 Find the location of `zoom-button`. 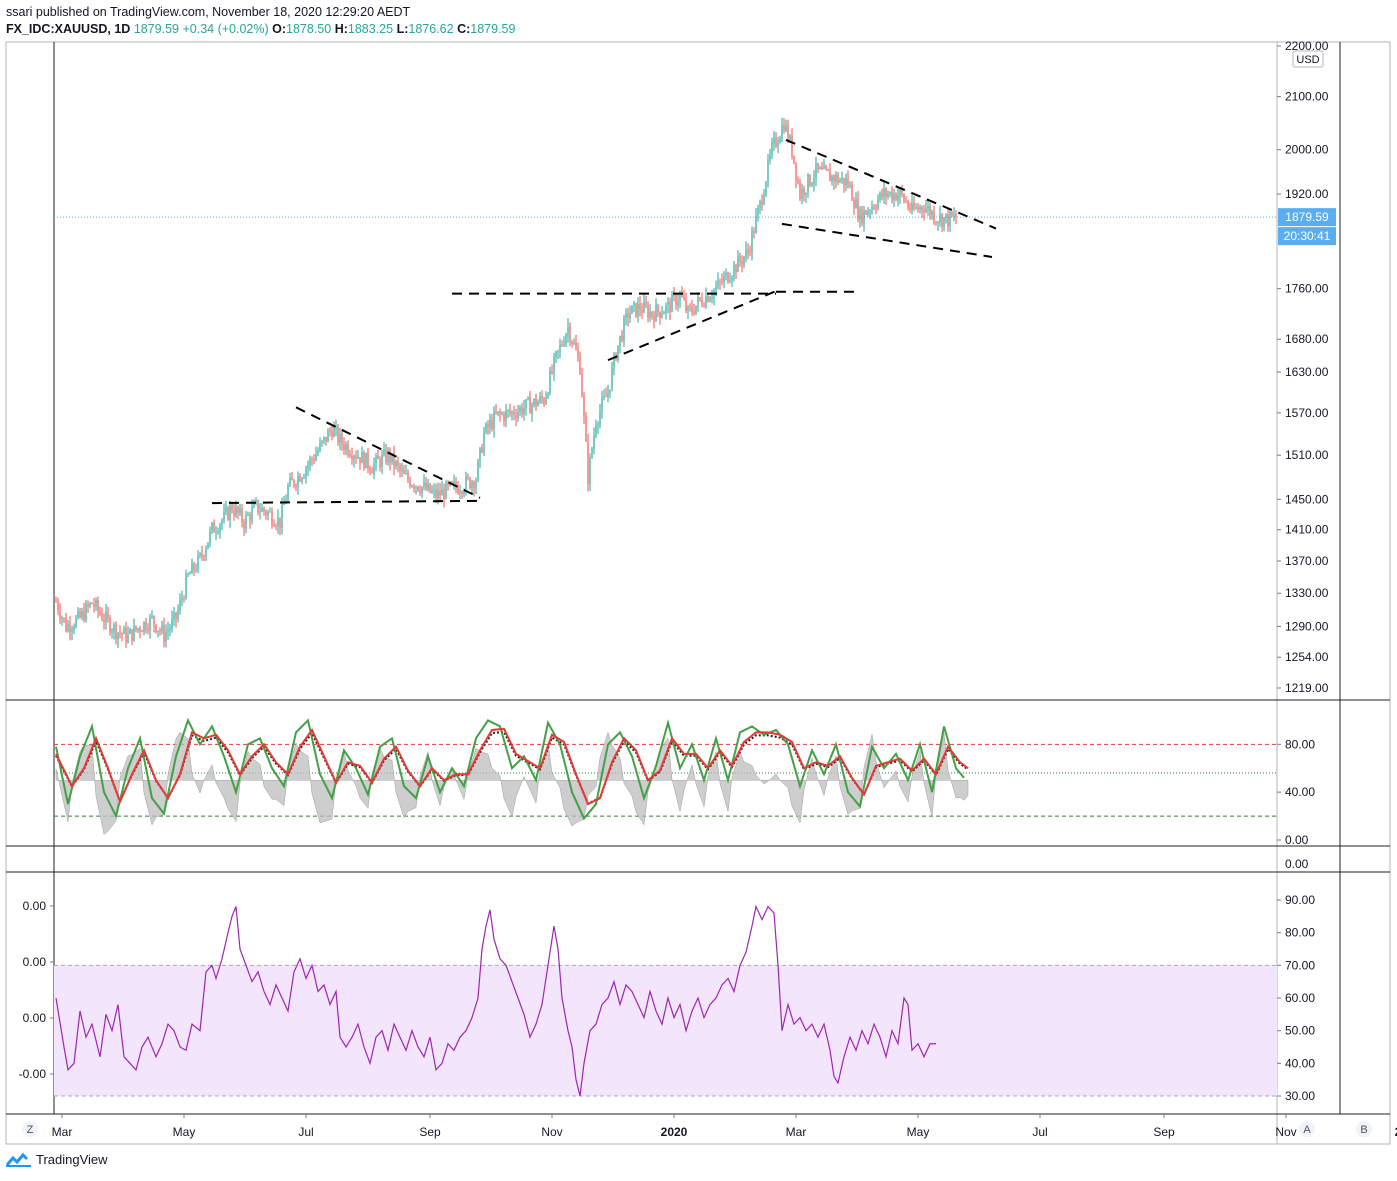

zoom-button is located at coordinates (30, 1129).